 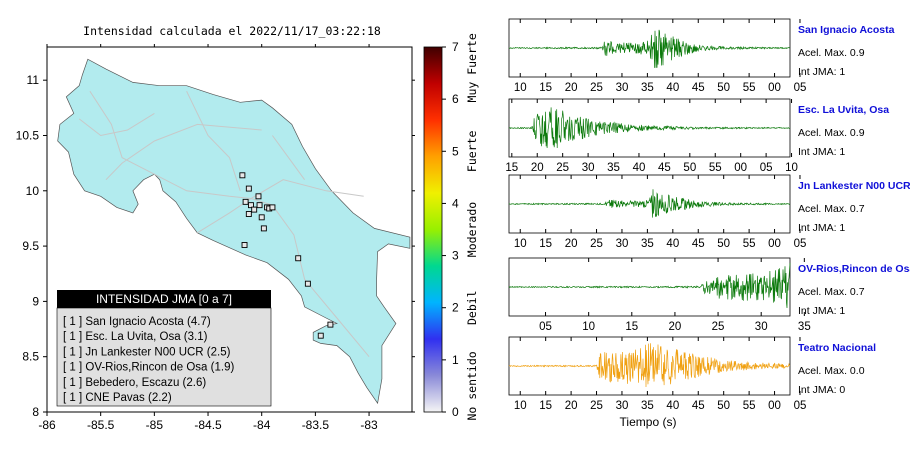 What do you see at coordinates (472, 151) in the screenshot?
I see `colorbar-intensity-label: Fuerte` at bounding box center [472, 151].